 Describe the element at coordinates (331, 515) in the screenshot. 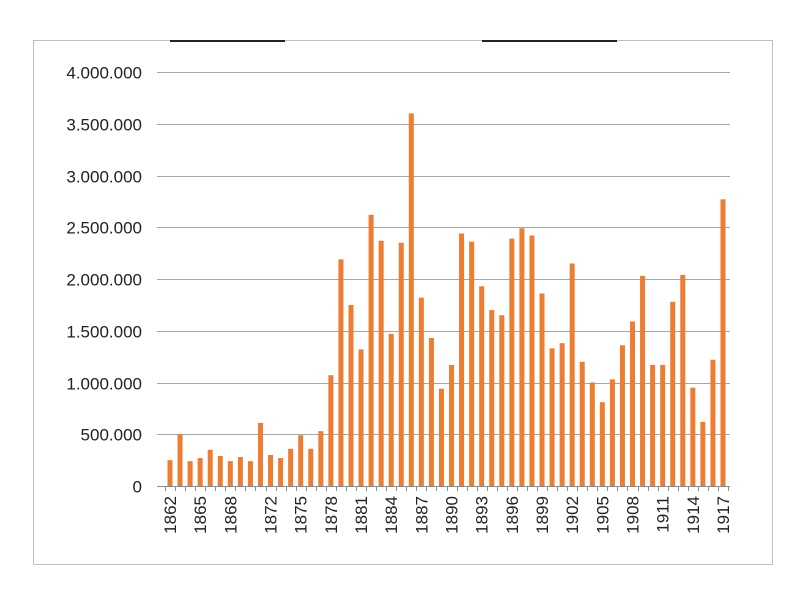

I see `x-tick-label: 1878` at that location.